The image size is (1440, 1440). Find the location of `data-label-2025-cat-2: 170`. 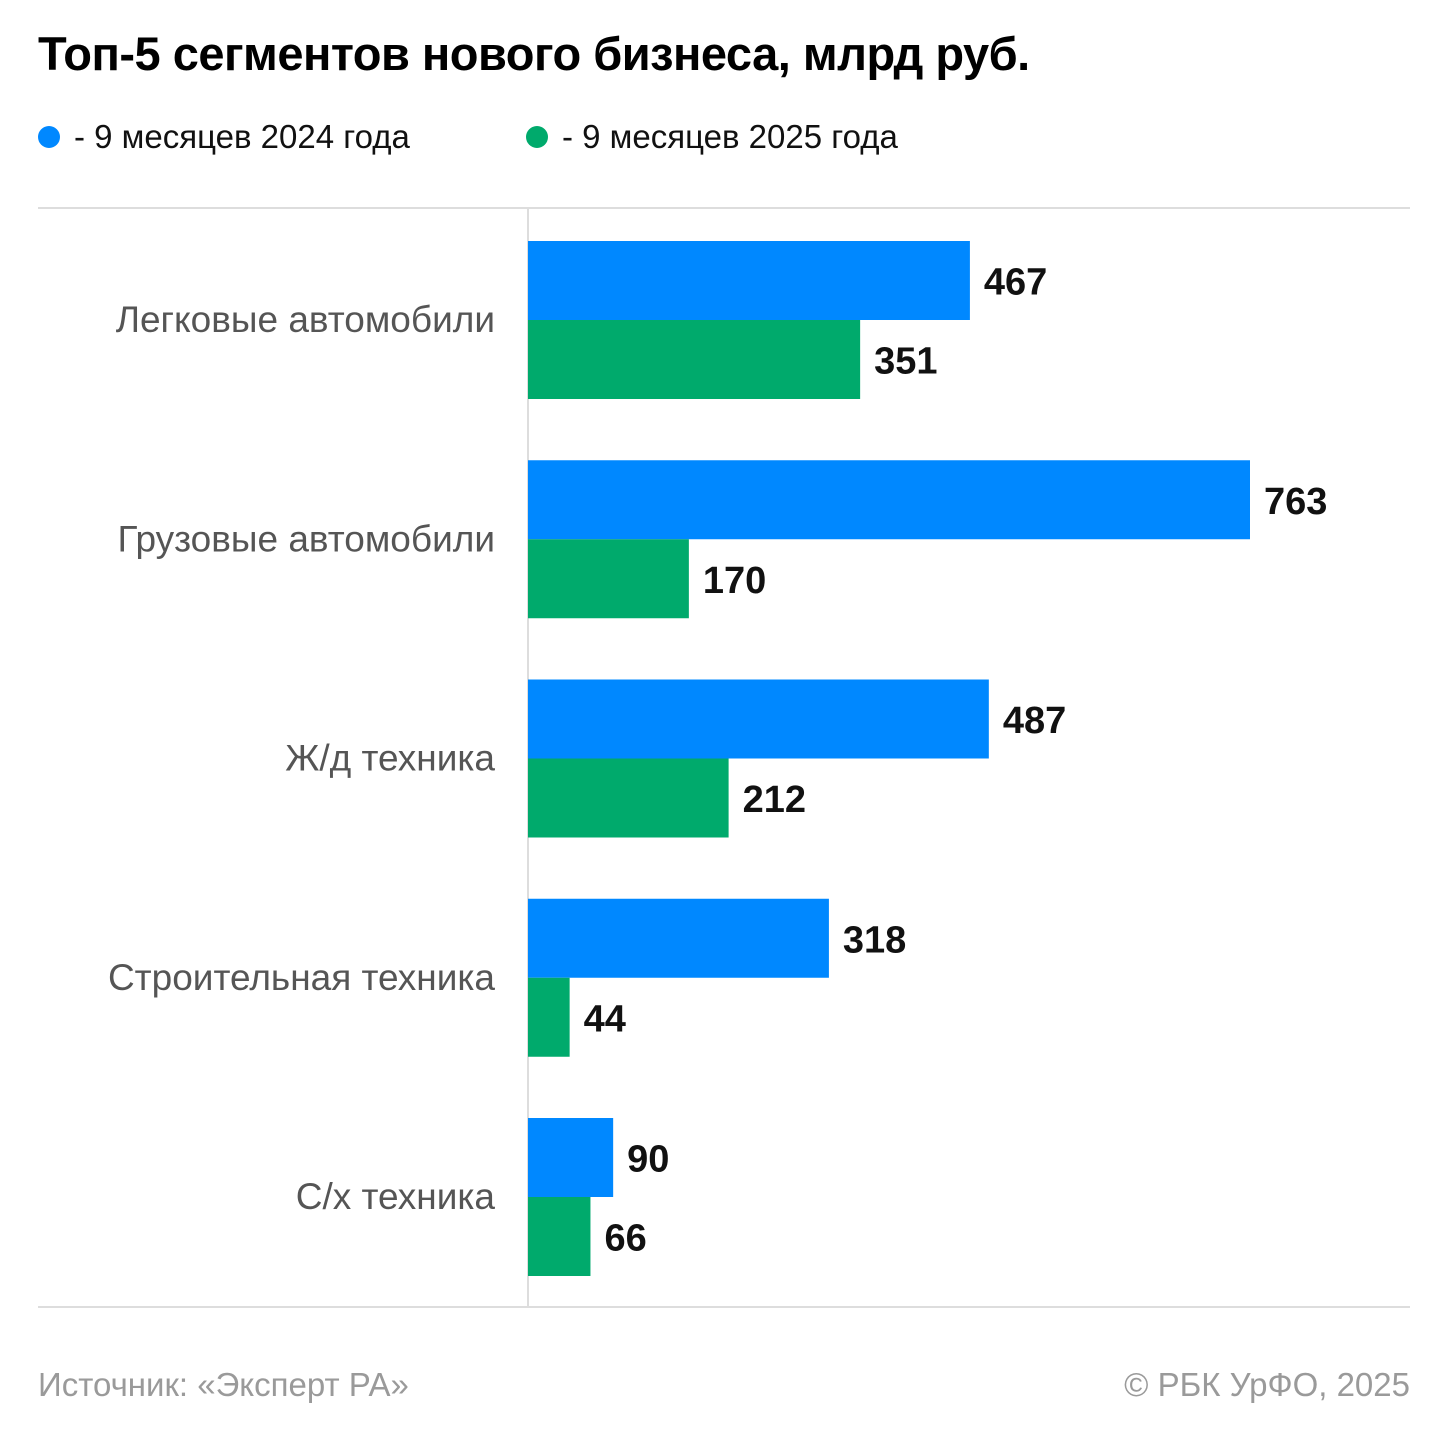

data-label-2025-cat-2: 170 is located at coordinates (734, 581).